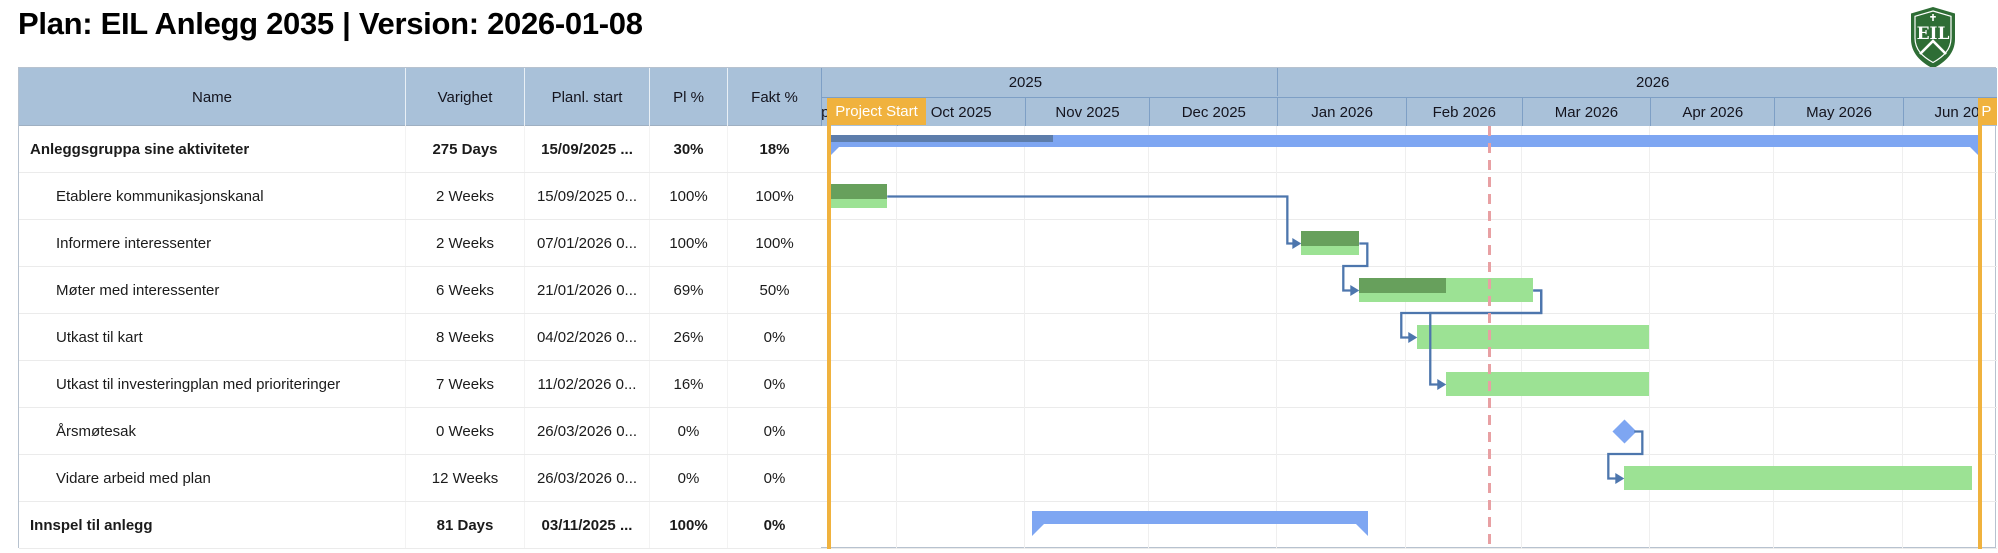  What do you see at coordinates (212, 196) in the screenshot?
I see `cell-name: Etablere kommunikasjonskanal` at bounding box center [212, 196].